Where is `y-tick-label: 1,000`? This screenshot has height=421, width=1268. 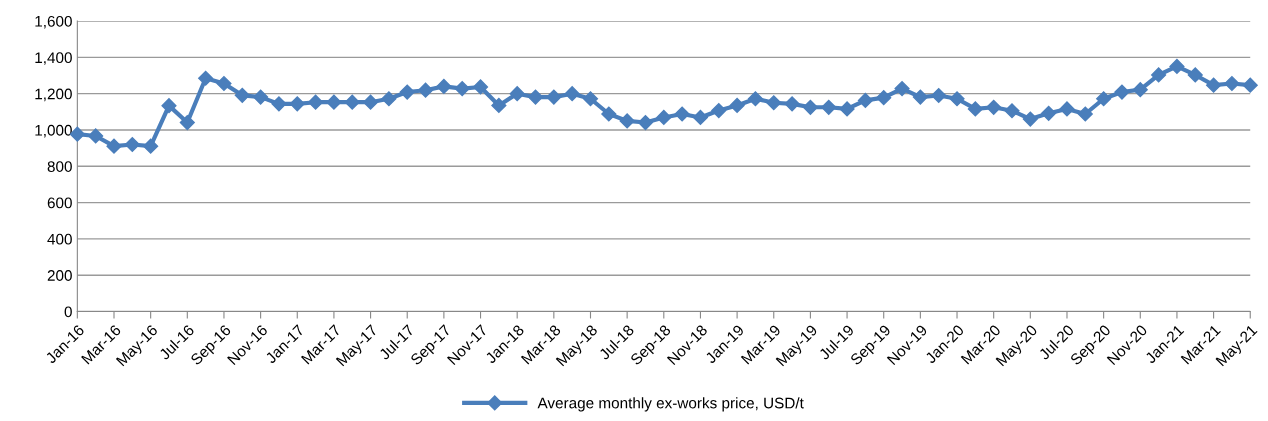
y-tick-label: 1,000 is located at coordinates (53, 131).